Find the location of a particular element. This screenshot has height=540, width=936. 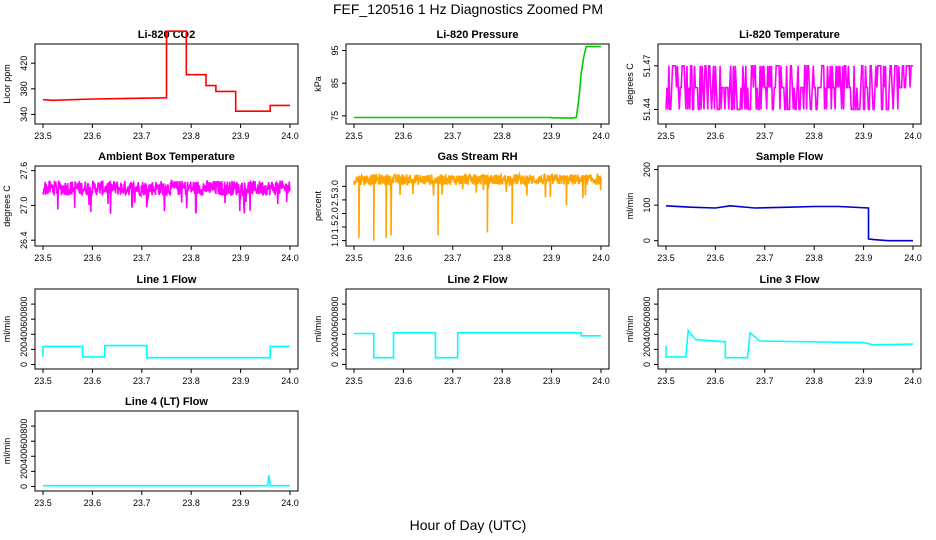

y-tick-label: 1.5 is located at coordinates (335, 227).